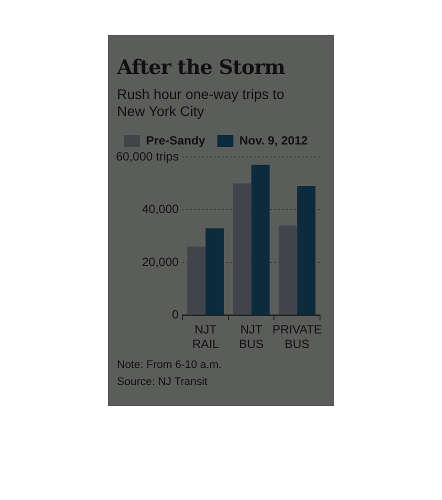  Describe the element at coordinates (176, 140) in the screenshot. I see `legend-label: Pre-Sandy` at that location.